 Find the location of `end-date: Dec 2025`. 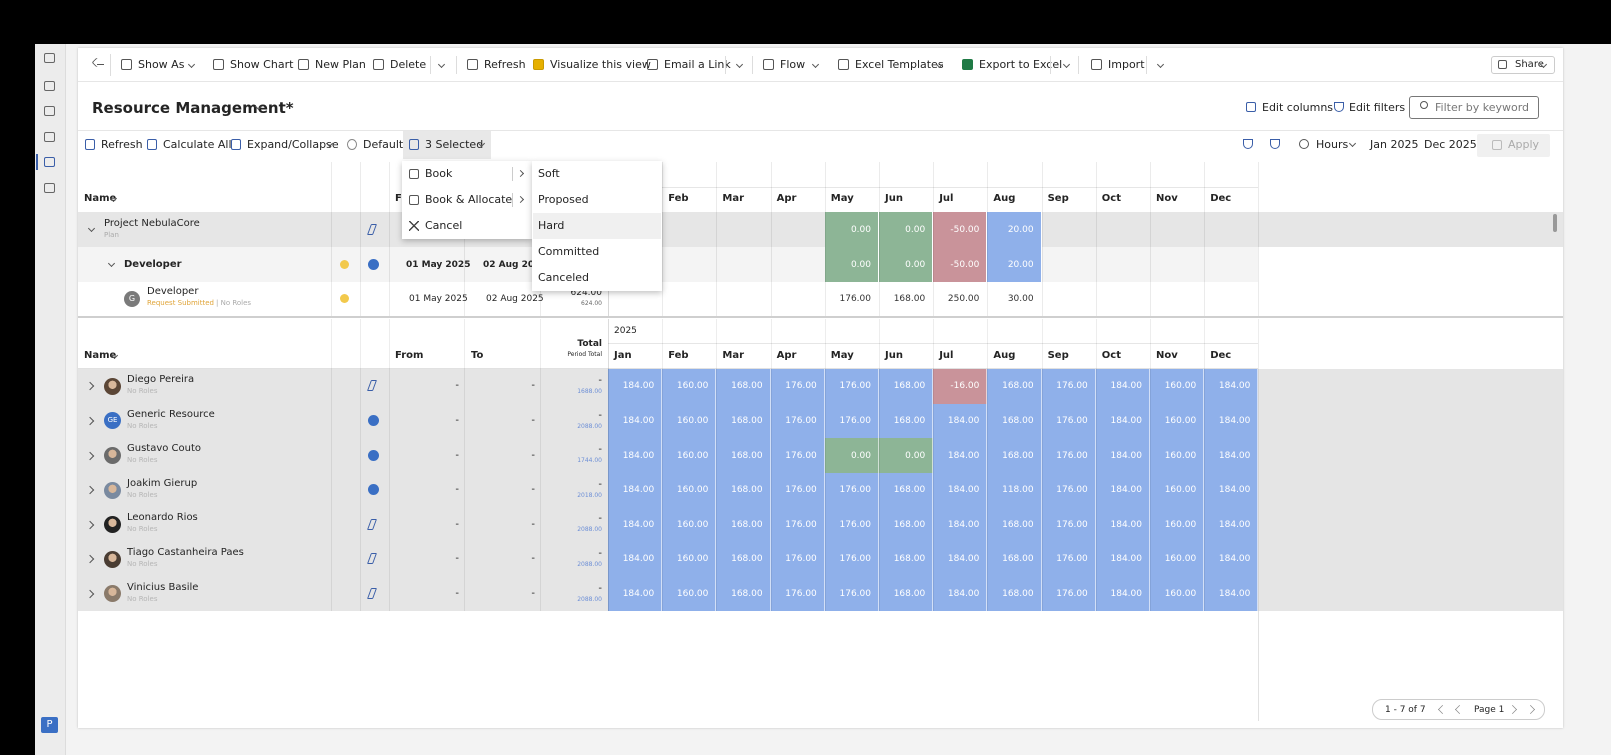

end-date: Dec 2025 is located at coordinates (1450, 144).